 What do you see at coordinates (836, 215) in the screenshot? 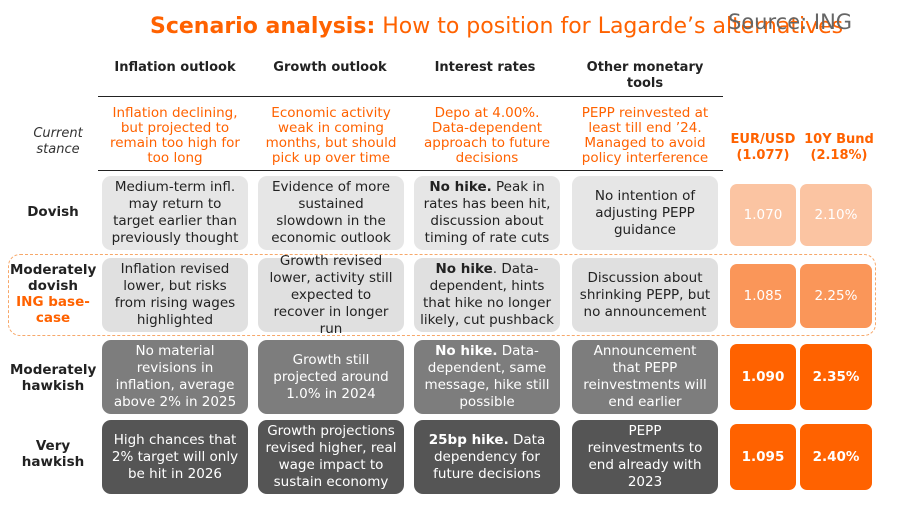
I see `dovish-bund-value: 2.10%` at bounding box center [836, 215].